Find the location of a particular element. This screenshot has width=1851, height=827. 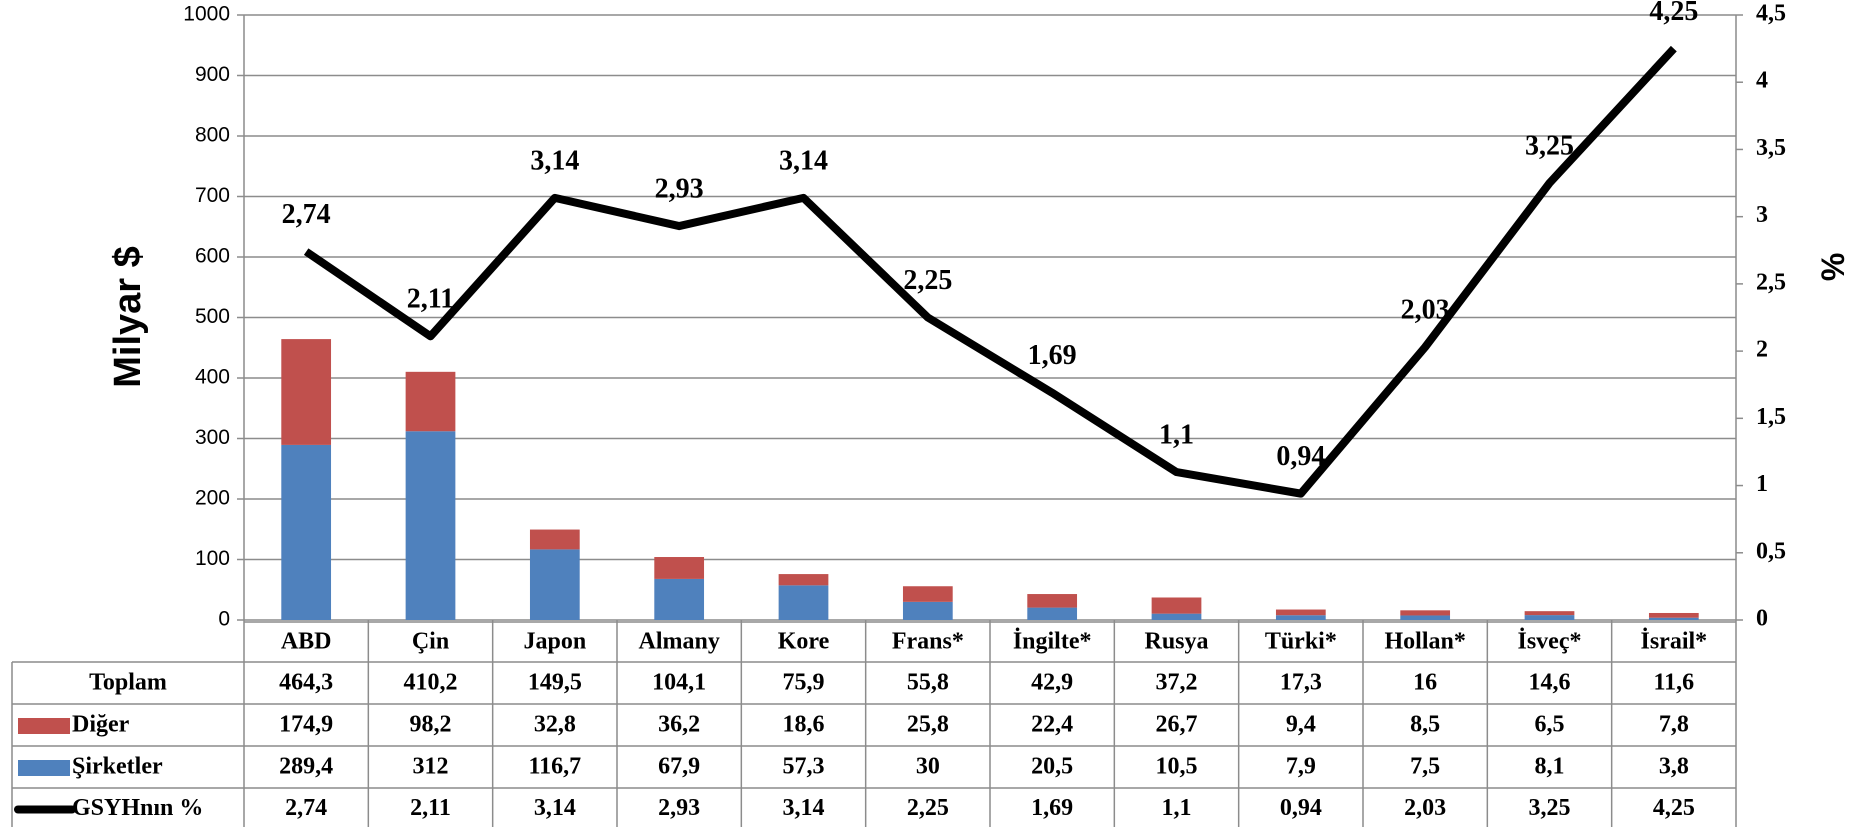

data-label: 1,1 is located at coordinates (1176, 435).